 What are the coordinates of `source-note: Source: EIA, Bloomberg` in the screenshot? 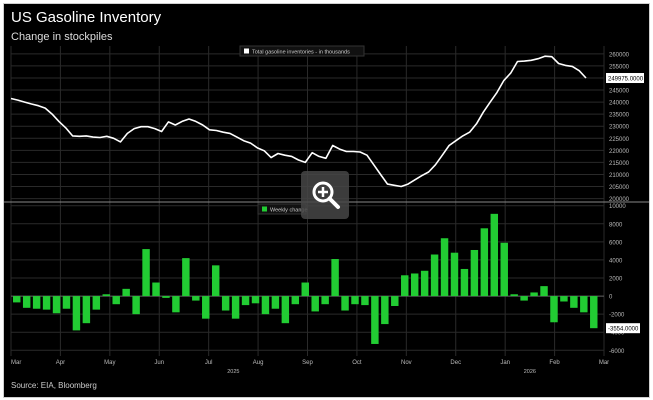 It's located at (54, 385).